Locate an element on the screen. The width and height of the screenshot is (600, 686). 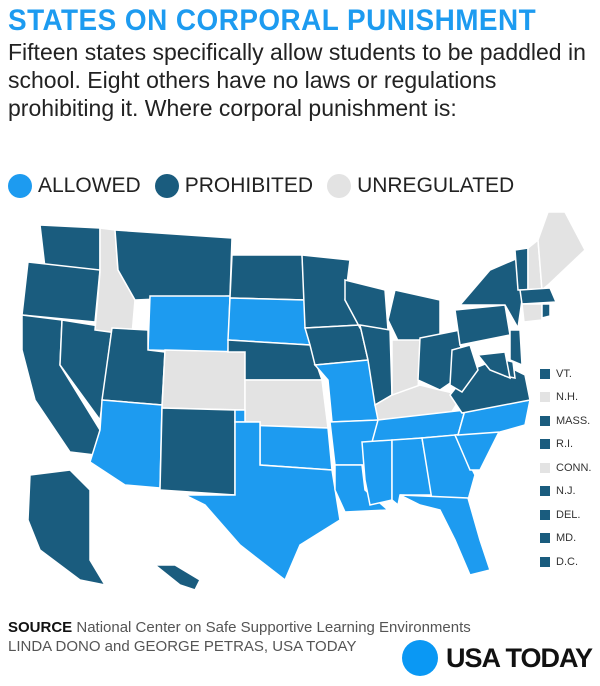
small-state-label: R.I. is located at coordinates (565, 444).